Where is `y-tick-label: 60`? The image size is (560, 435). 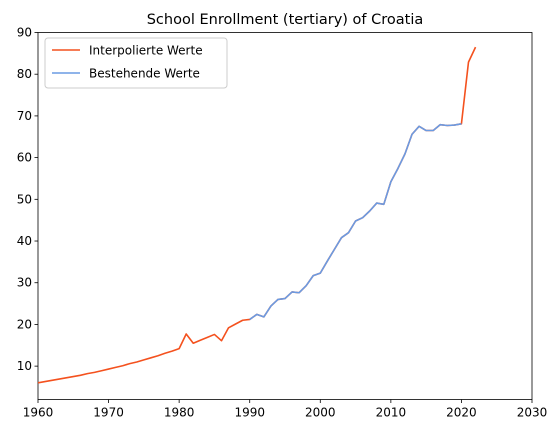
y-tick-label: 60 is located at coordinates (24, 158).